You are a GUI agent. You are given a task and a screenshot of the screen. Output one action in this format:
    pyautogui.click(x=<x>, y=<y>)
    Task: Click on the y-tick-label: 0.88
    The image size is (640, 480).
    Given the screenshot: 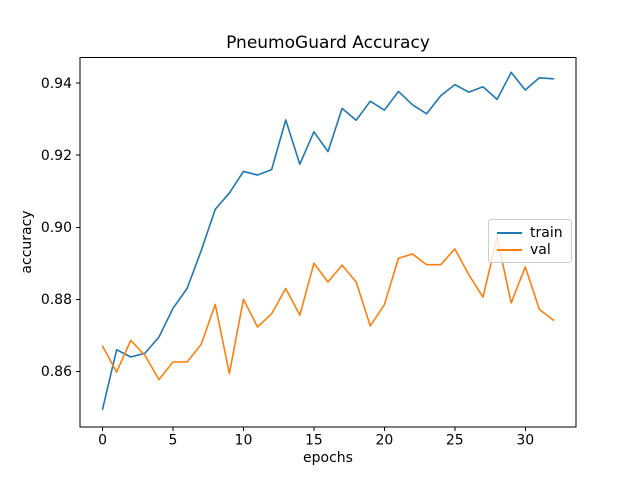 What is the action you would take?
    pyautogui.click(x=56, y=300)
    